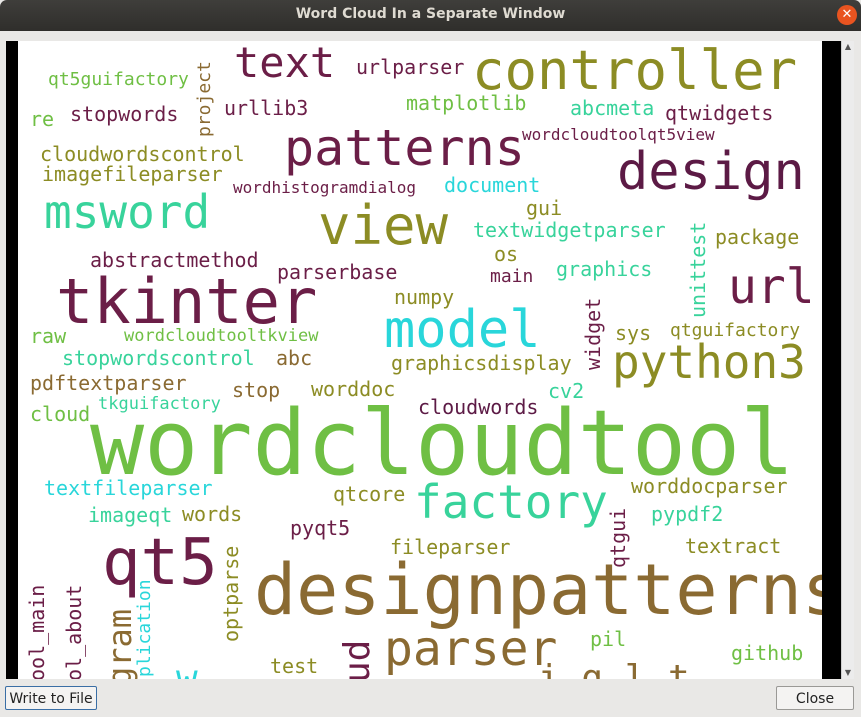 This screenshot has height=717, width=861. I want to click on word-textract: textract, so click(733, 546).